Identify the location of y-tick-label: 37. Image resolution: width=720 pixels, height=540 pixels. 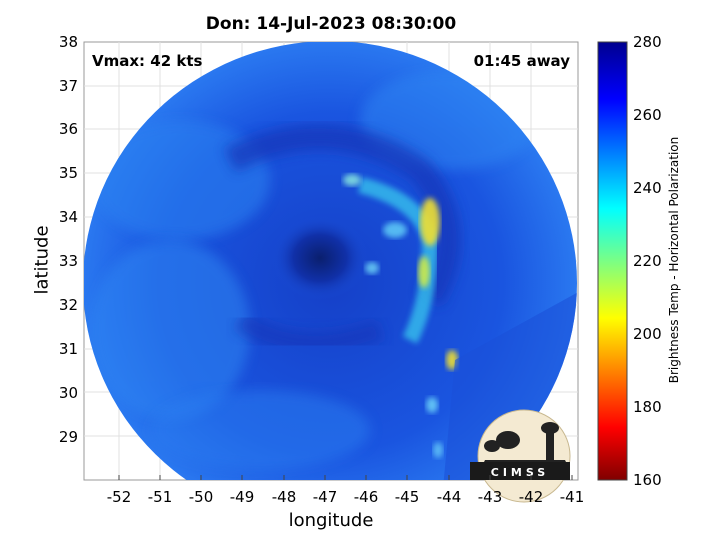
(68, 86).